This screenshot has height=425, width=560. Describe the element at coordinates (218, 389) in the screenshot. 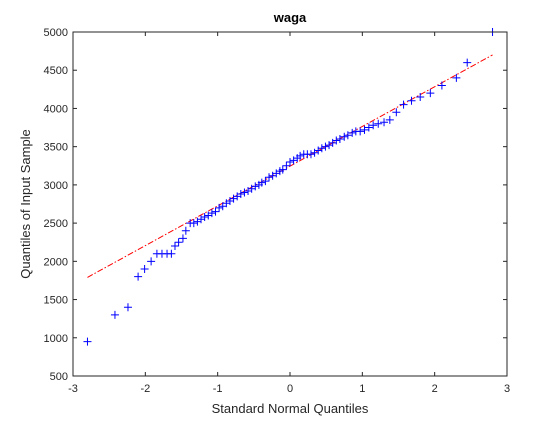

I see `x-tick-label: -1` at that location.